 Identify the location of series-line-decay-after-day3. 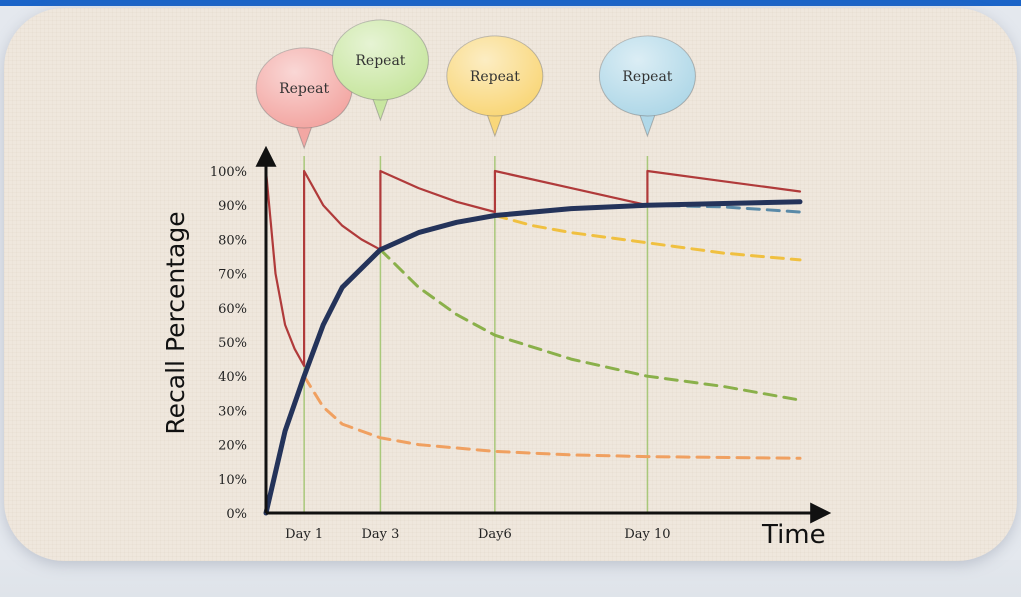
(590, 325).